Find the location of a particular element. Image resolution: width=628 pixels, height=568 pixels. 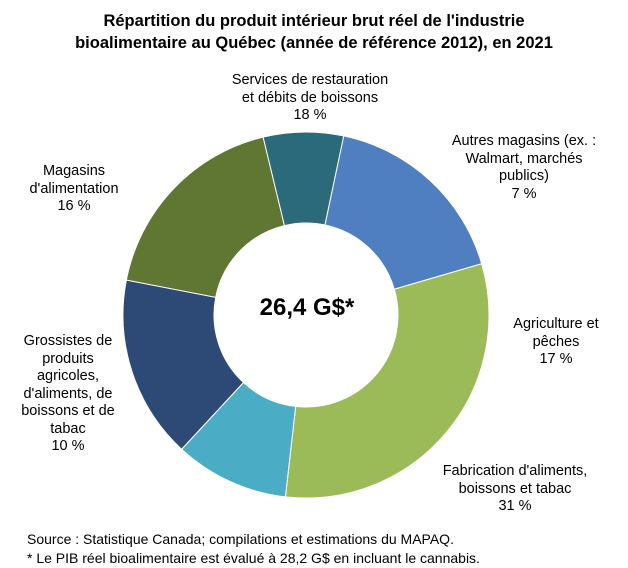

slice-name-line: Fabrication d'aliments, is located at coordinates (515, 471).